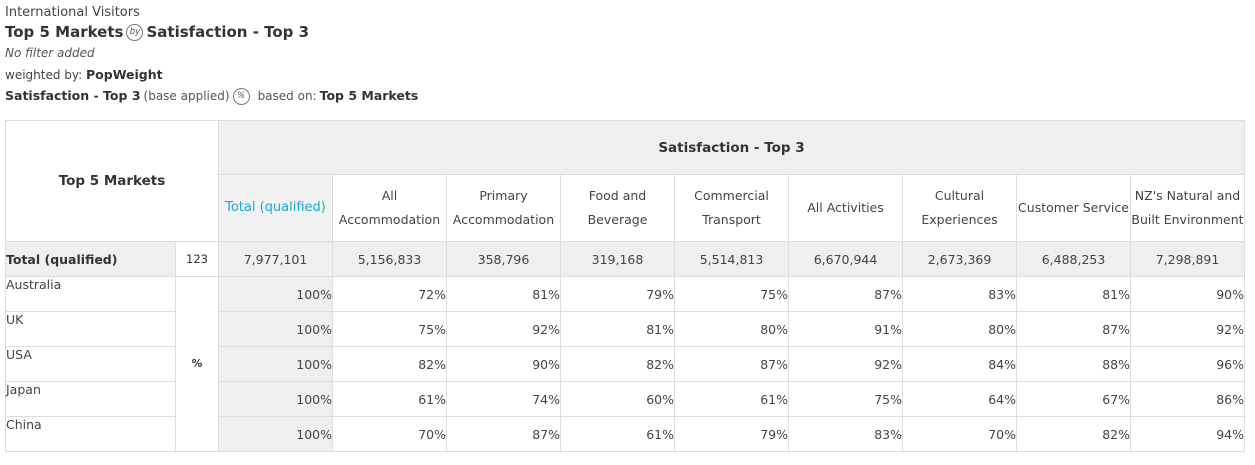 Image resolution: width=1255 pixels, height=465 pixels. What do you see at coordinates (50, 53) in the screenshot?
I see `filter-status: No filter added` at bounding box center [50, 53].